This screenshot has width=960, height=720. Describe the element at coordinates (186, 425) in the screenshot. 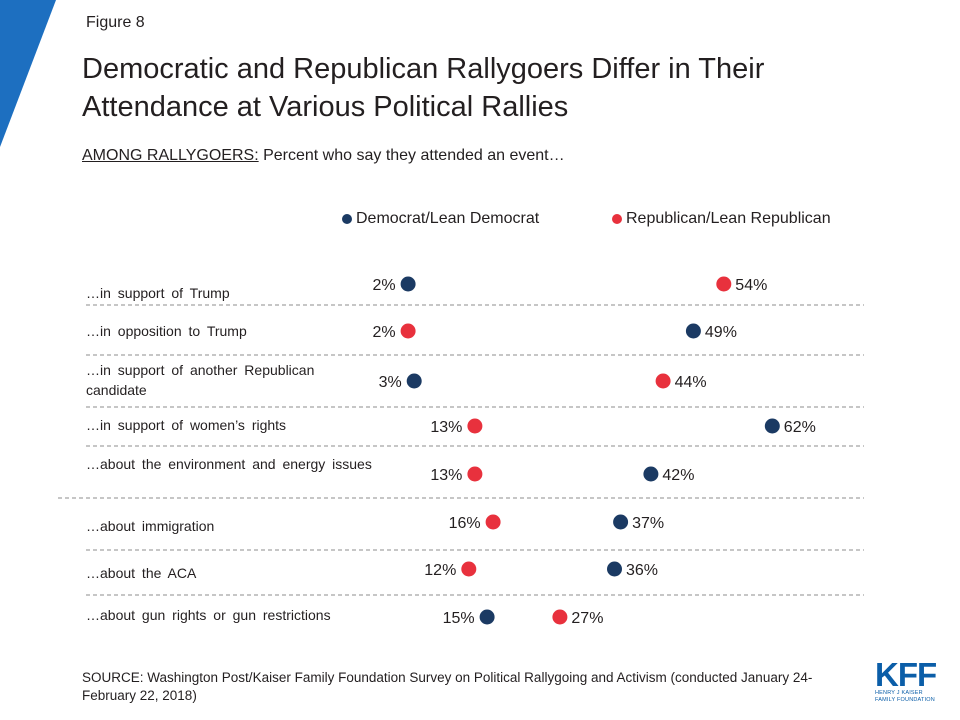

I see `row-label-womens-rights: …in support of women’s rights` at that location.